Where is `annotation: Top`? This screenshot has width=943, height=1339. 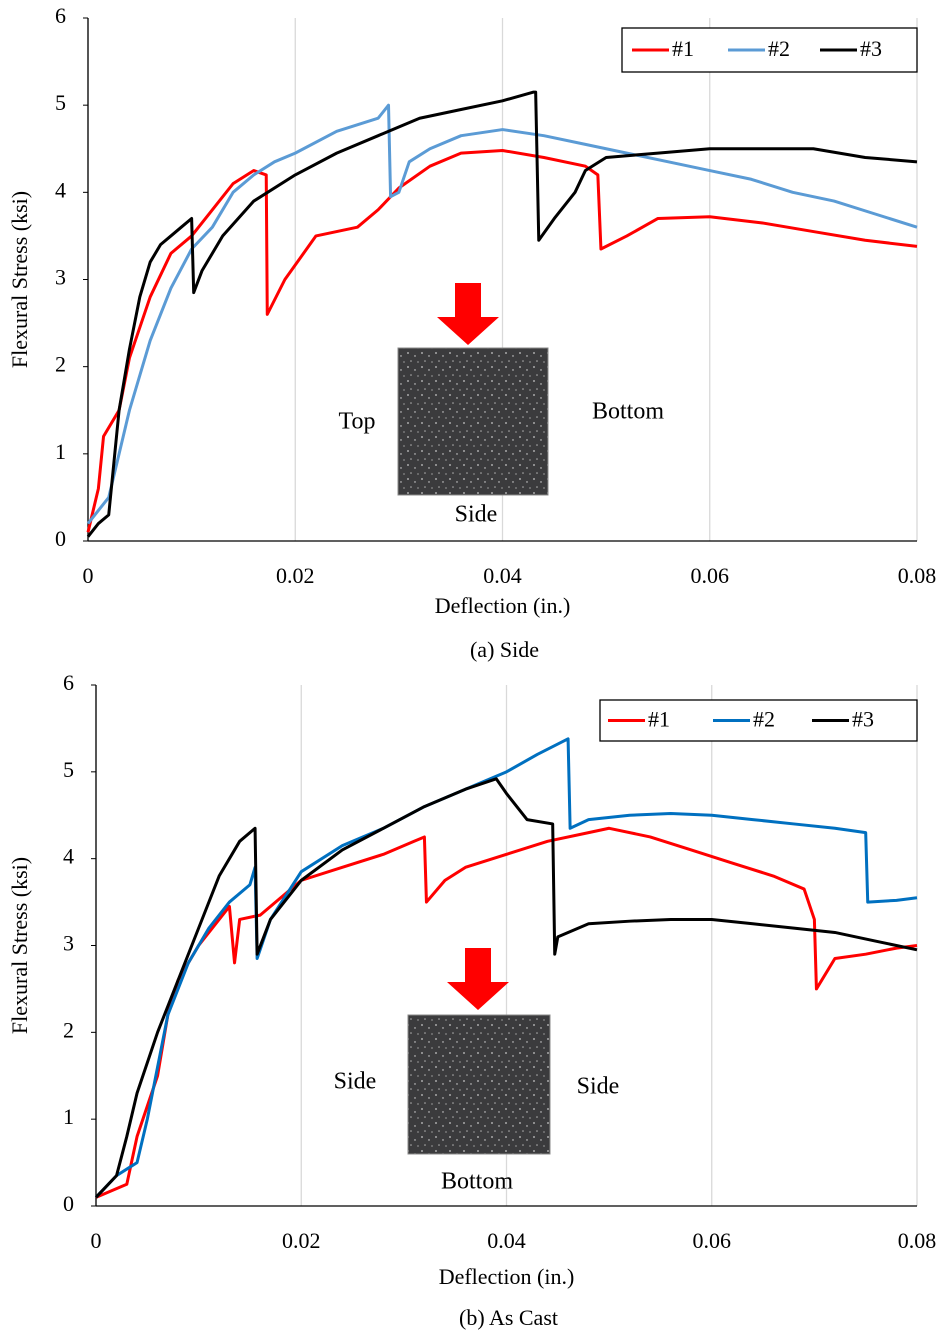
annotation: Top is located at coordinates (357, 422).